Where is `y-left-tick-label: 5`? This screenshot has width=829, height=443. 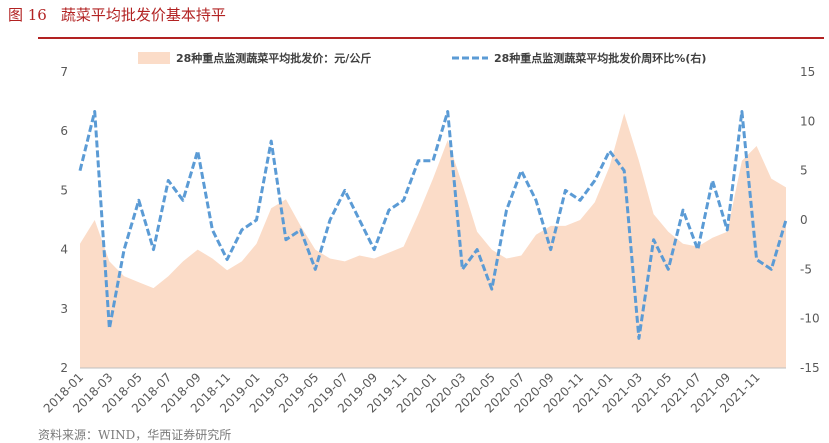
y-left-tick-label: 5 is located at coordinates (64, 190).